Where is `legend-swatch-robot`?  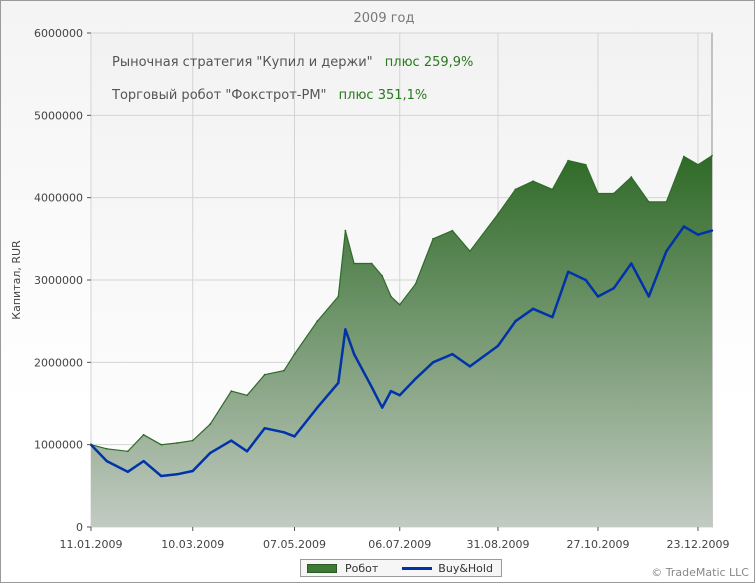 legend-swatch-robot is located at coordinates (322, 568).